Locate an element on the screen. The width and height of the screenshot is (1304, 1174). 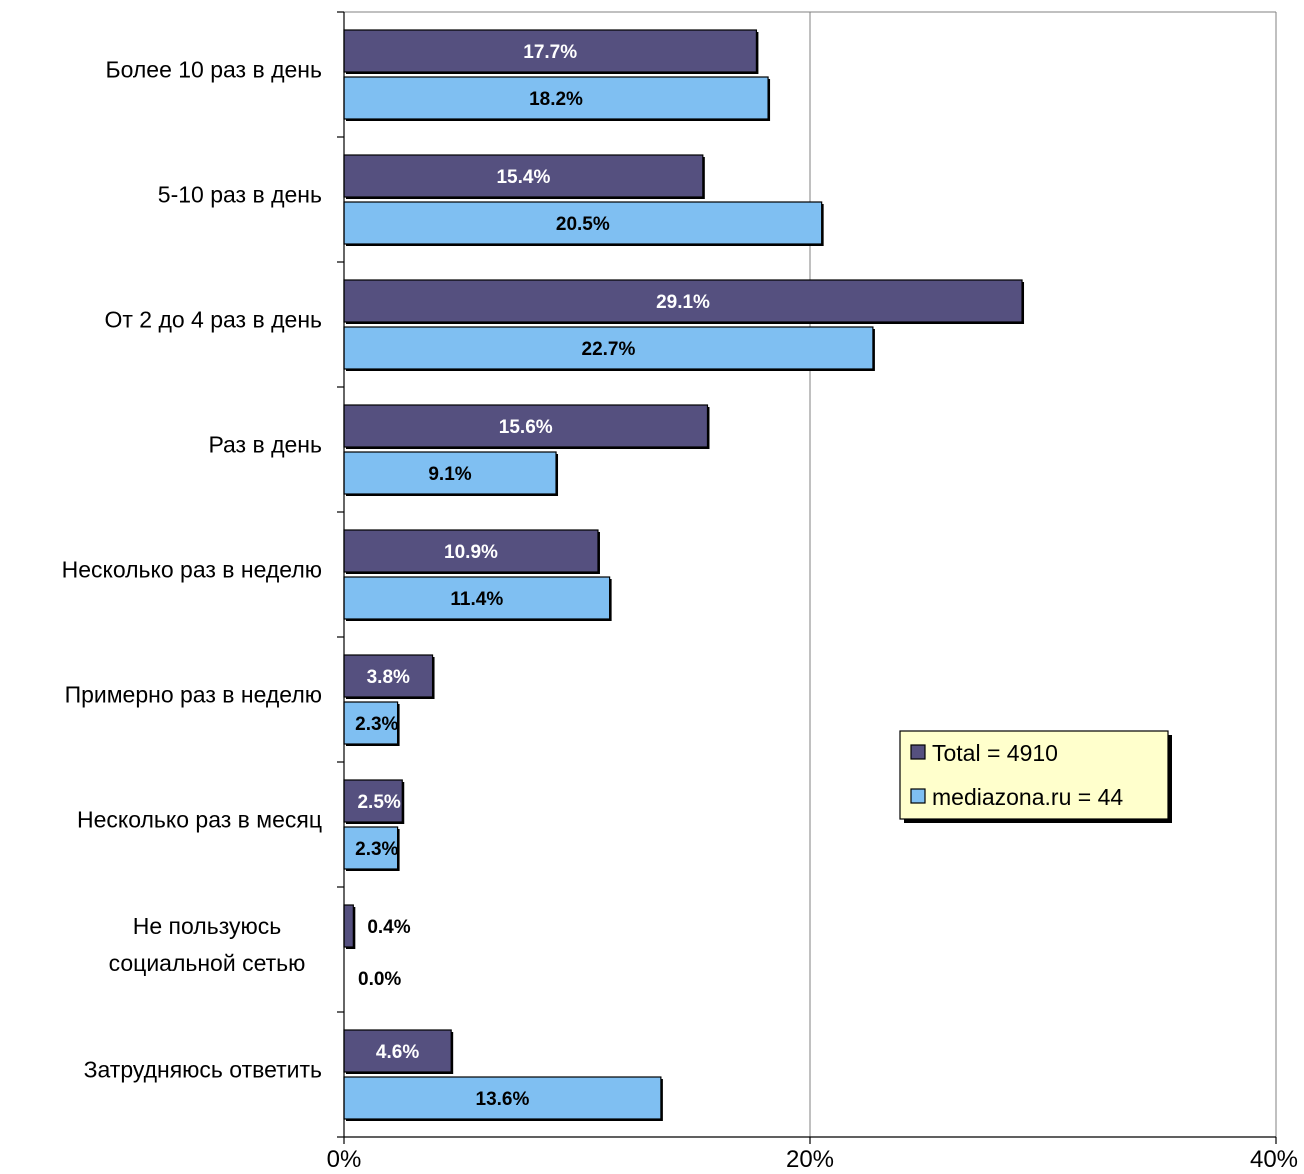
category-label: Несколько раз в месяц is located at coordinates (199, 820).